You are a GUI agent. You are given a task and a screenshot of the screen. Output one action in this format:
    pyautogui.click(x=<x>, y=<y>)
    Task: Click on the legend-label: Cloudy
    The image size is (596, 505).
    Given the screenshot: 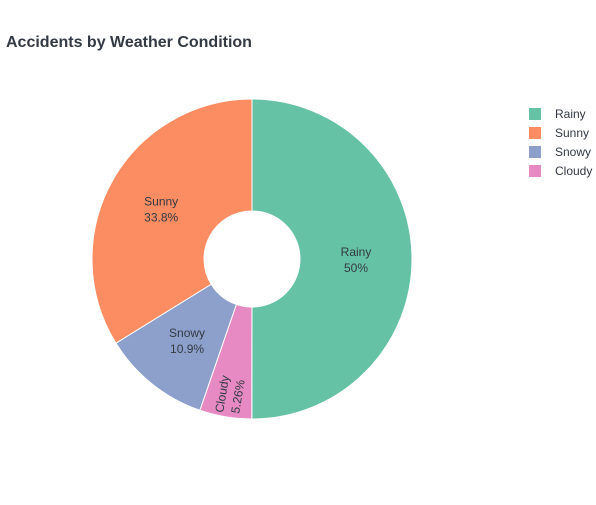 What is the action you would take?
    pyautogui.click(x=573, y=171)
    